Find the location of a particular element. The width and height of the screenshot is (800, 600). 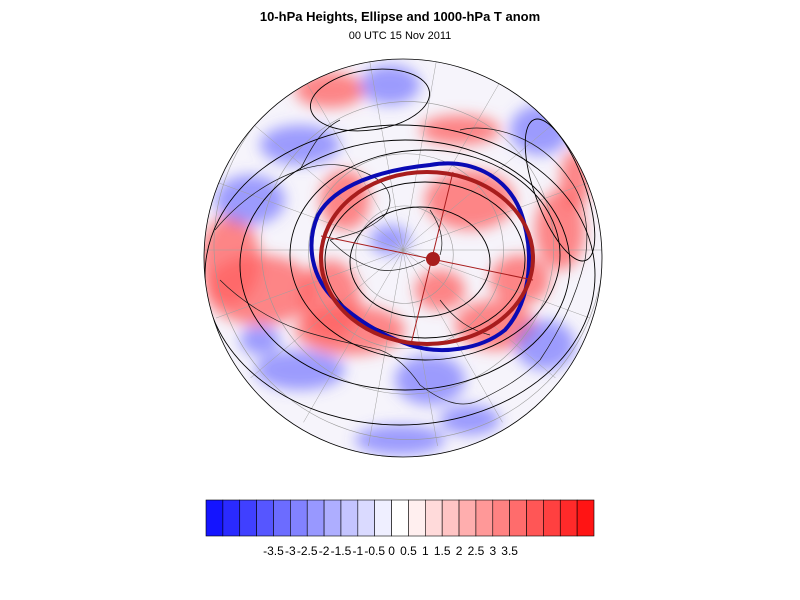

colorbar-tick-label: -1.5 is located at coordinates (341, 551).